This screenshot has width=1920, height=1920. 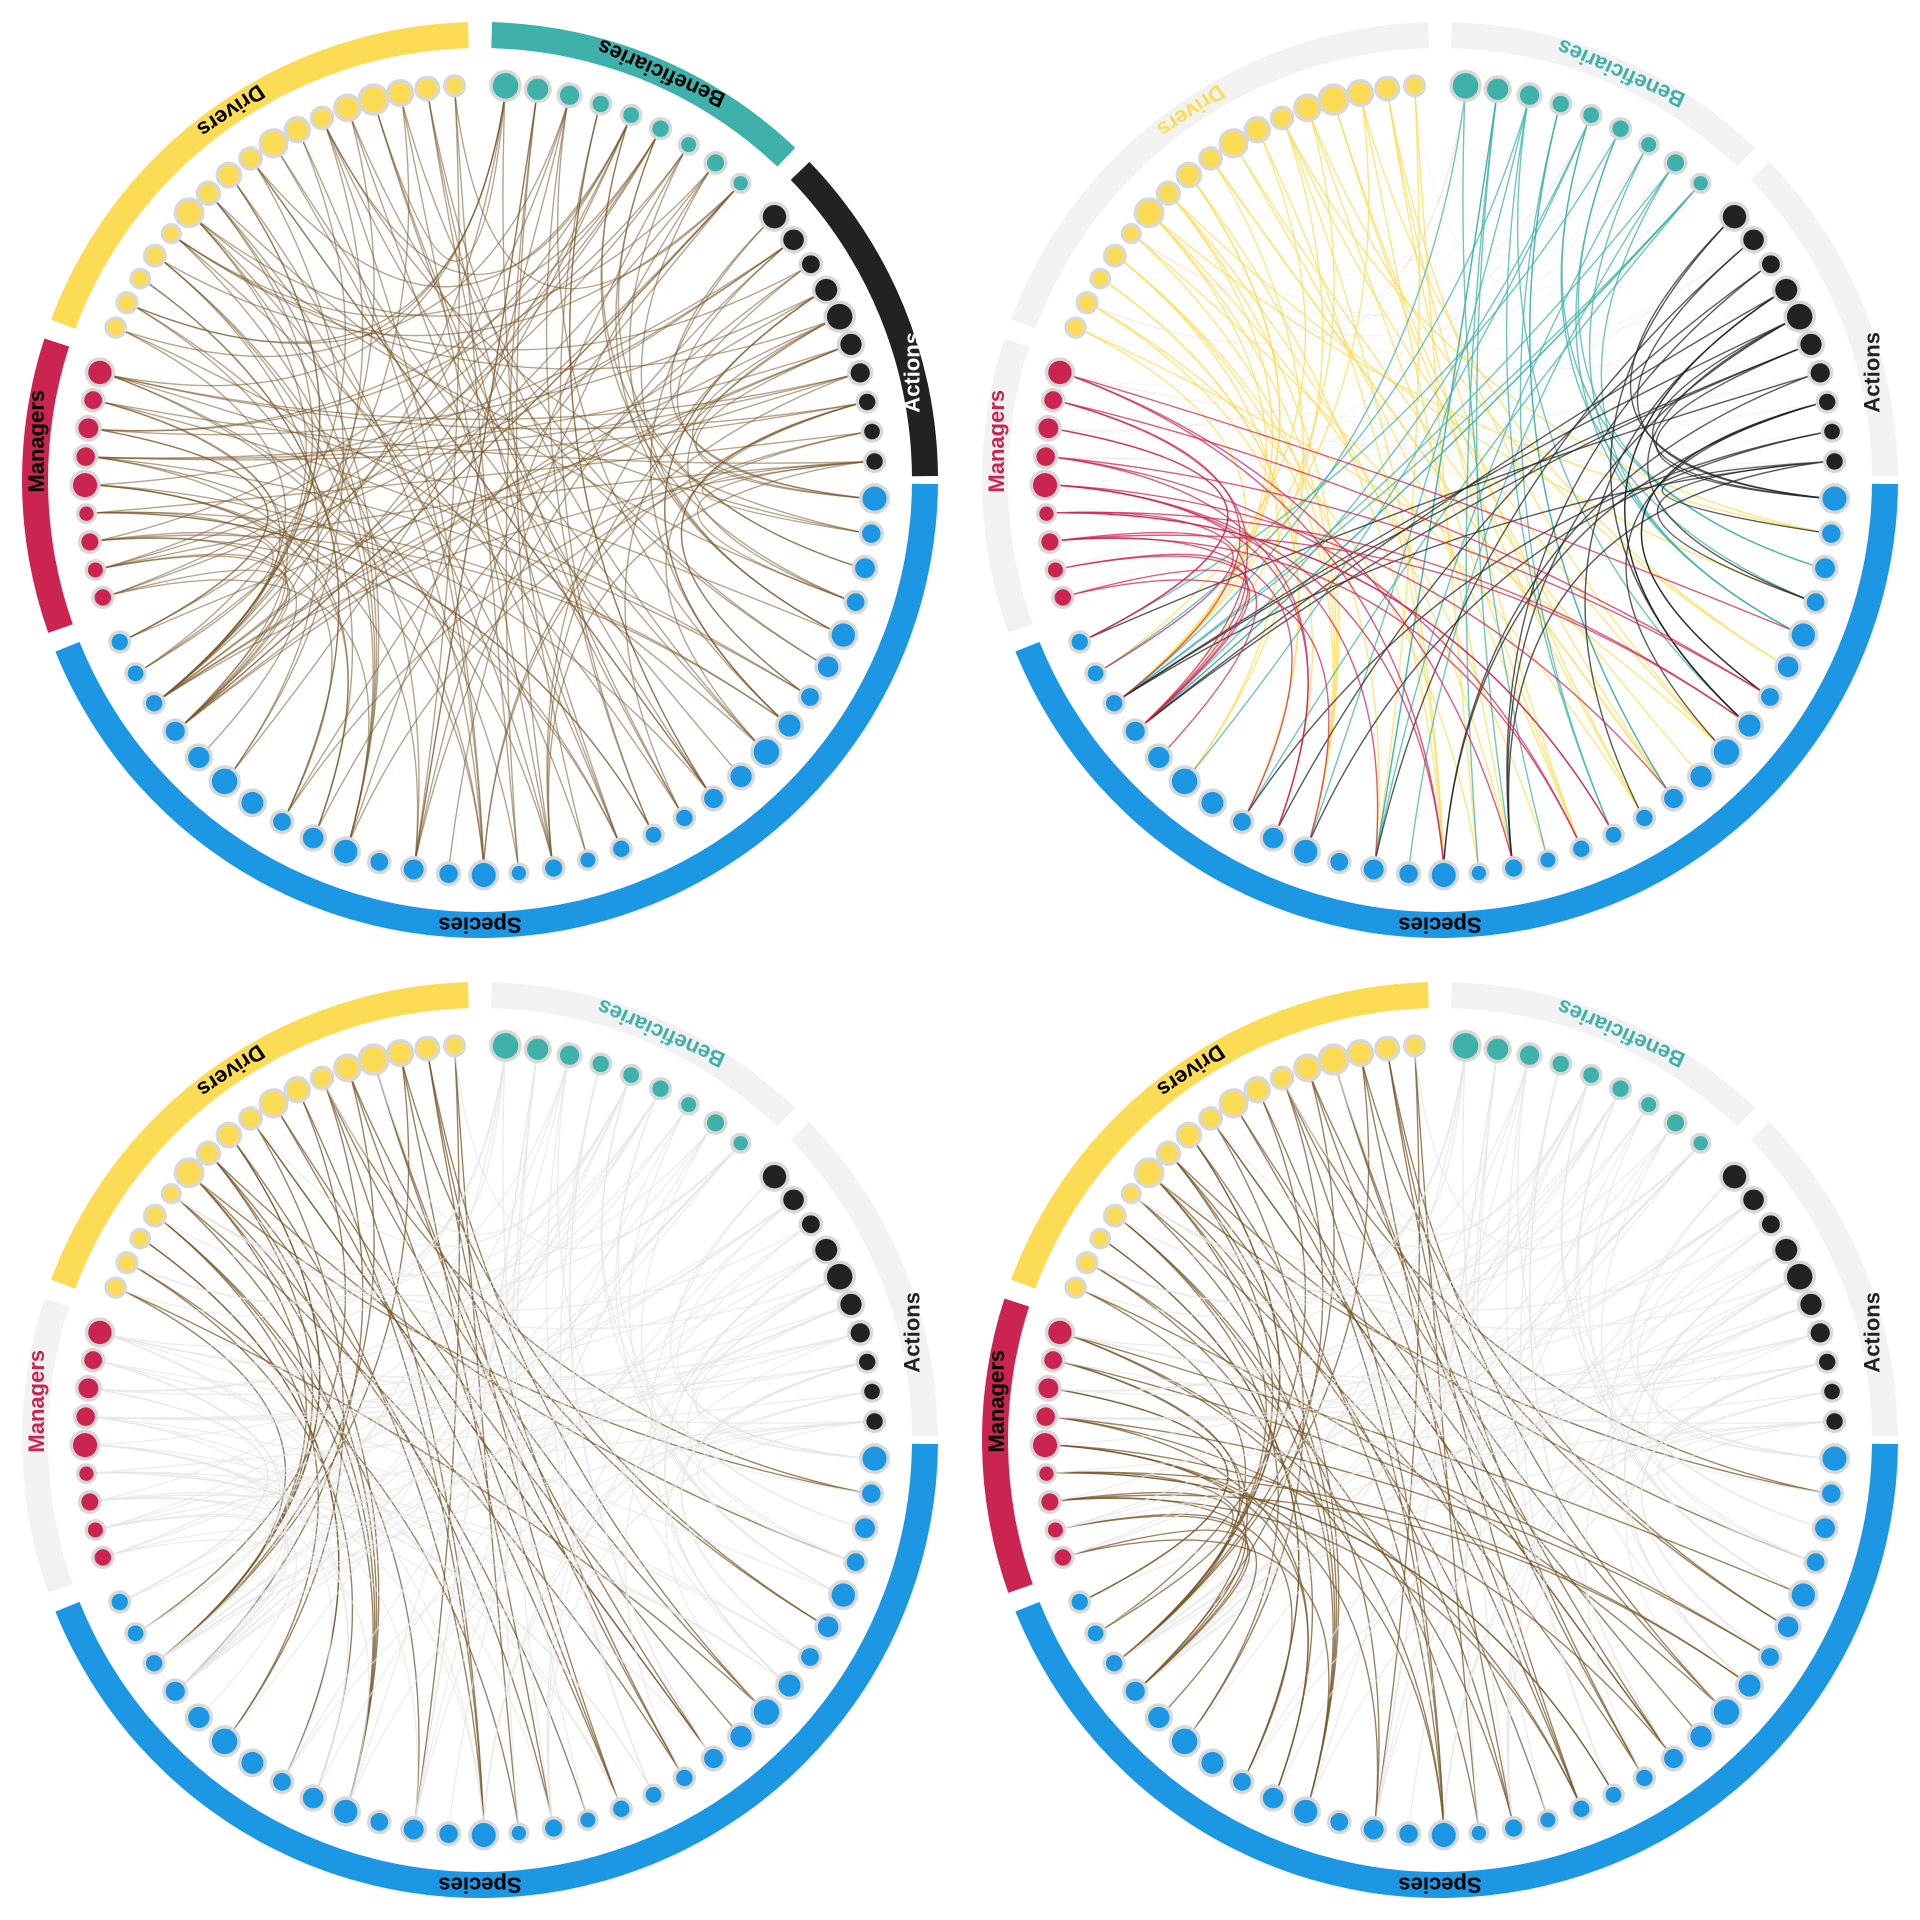 I want to click on ring-segment-drivers, so click(x=1220, y=175).